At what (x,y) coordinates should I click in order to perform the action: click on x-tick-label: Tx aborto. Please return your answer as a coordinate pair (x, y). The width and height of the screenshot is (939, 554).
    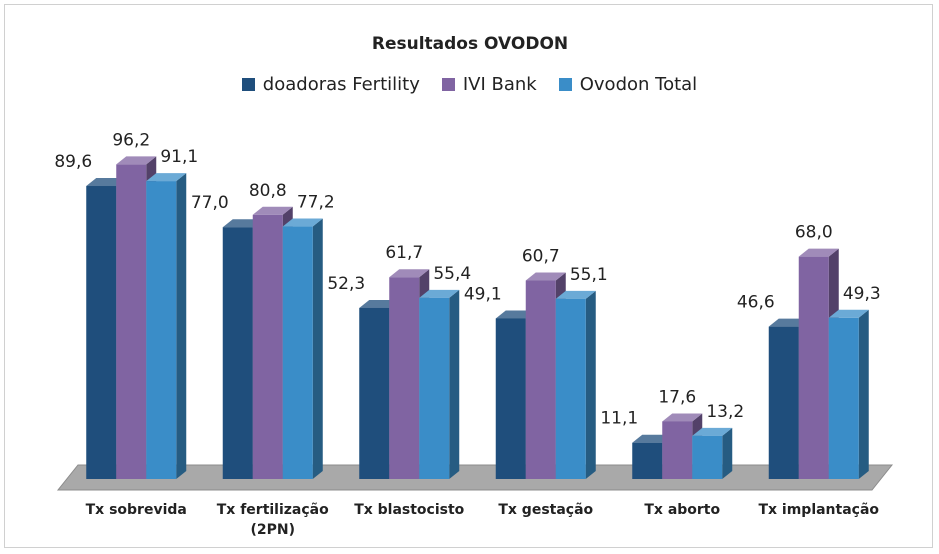
    Looking at the image, I should click on (682, 510).